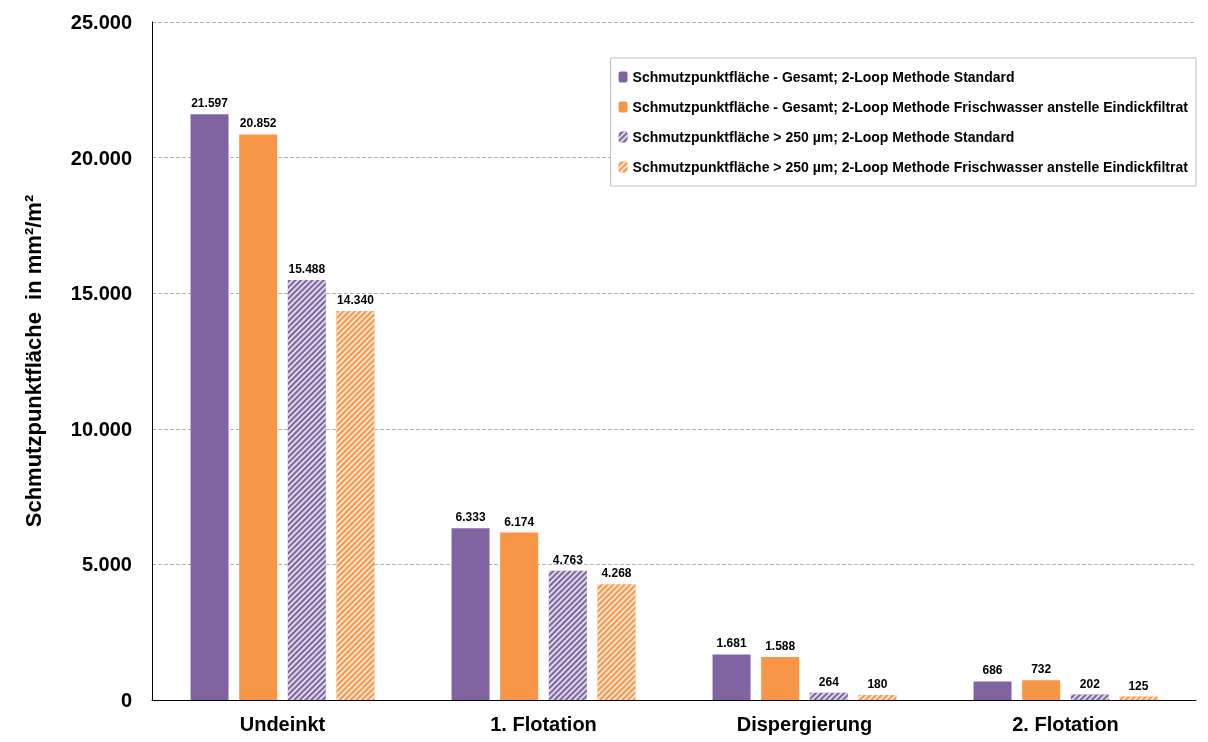 This screenshot has width=1208, height=742. Describe the element at coordinates (1090, 683) in the screenshot. I see `data-label: 202` at that location.